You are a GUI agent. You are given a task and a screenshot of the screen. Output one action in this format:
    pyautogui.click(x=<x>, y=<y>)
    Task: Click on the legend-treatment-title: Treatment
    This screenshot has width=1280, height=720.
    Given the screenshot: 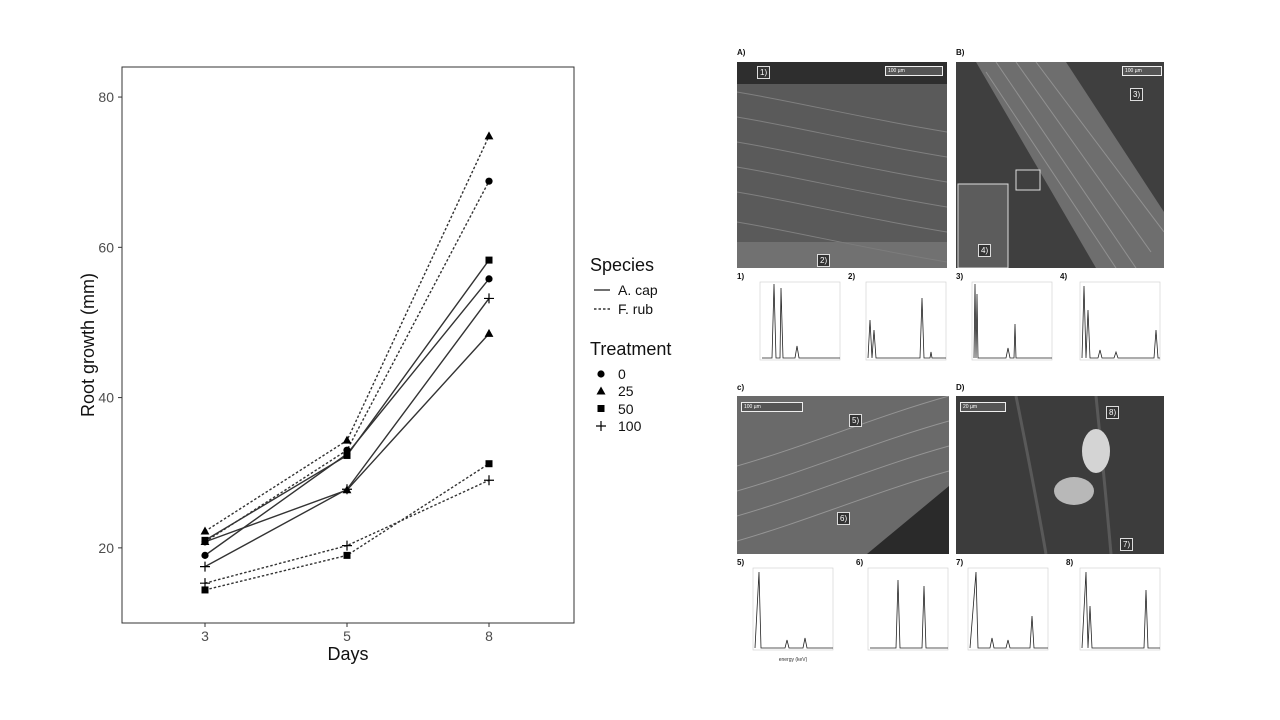 What is the action you would take?
    pyautogui.click(x=630, y=349)
    